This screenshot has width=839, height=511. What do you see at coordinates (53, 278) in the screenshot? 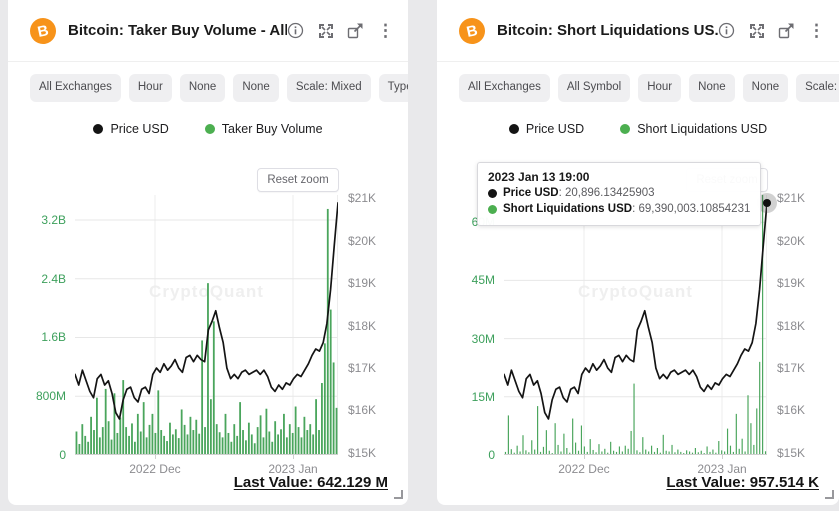
I see `y-axis-left-tick: 2.4B` at bounding box center [53, 278].